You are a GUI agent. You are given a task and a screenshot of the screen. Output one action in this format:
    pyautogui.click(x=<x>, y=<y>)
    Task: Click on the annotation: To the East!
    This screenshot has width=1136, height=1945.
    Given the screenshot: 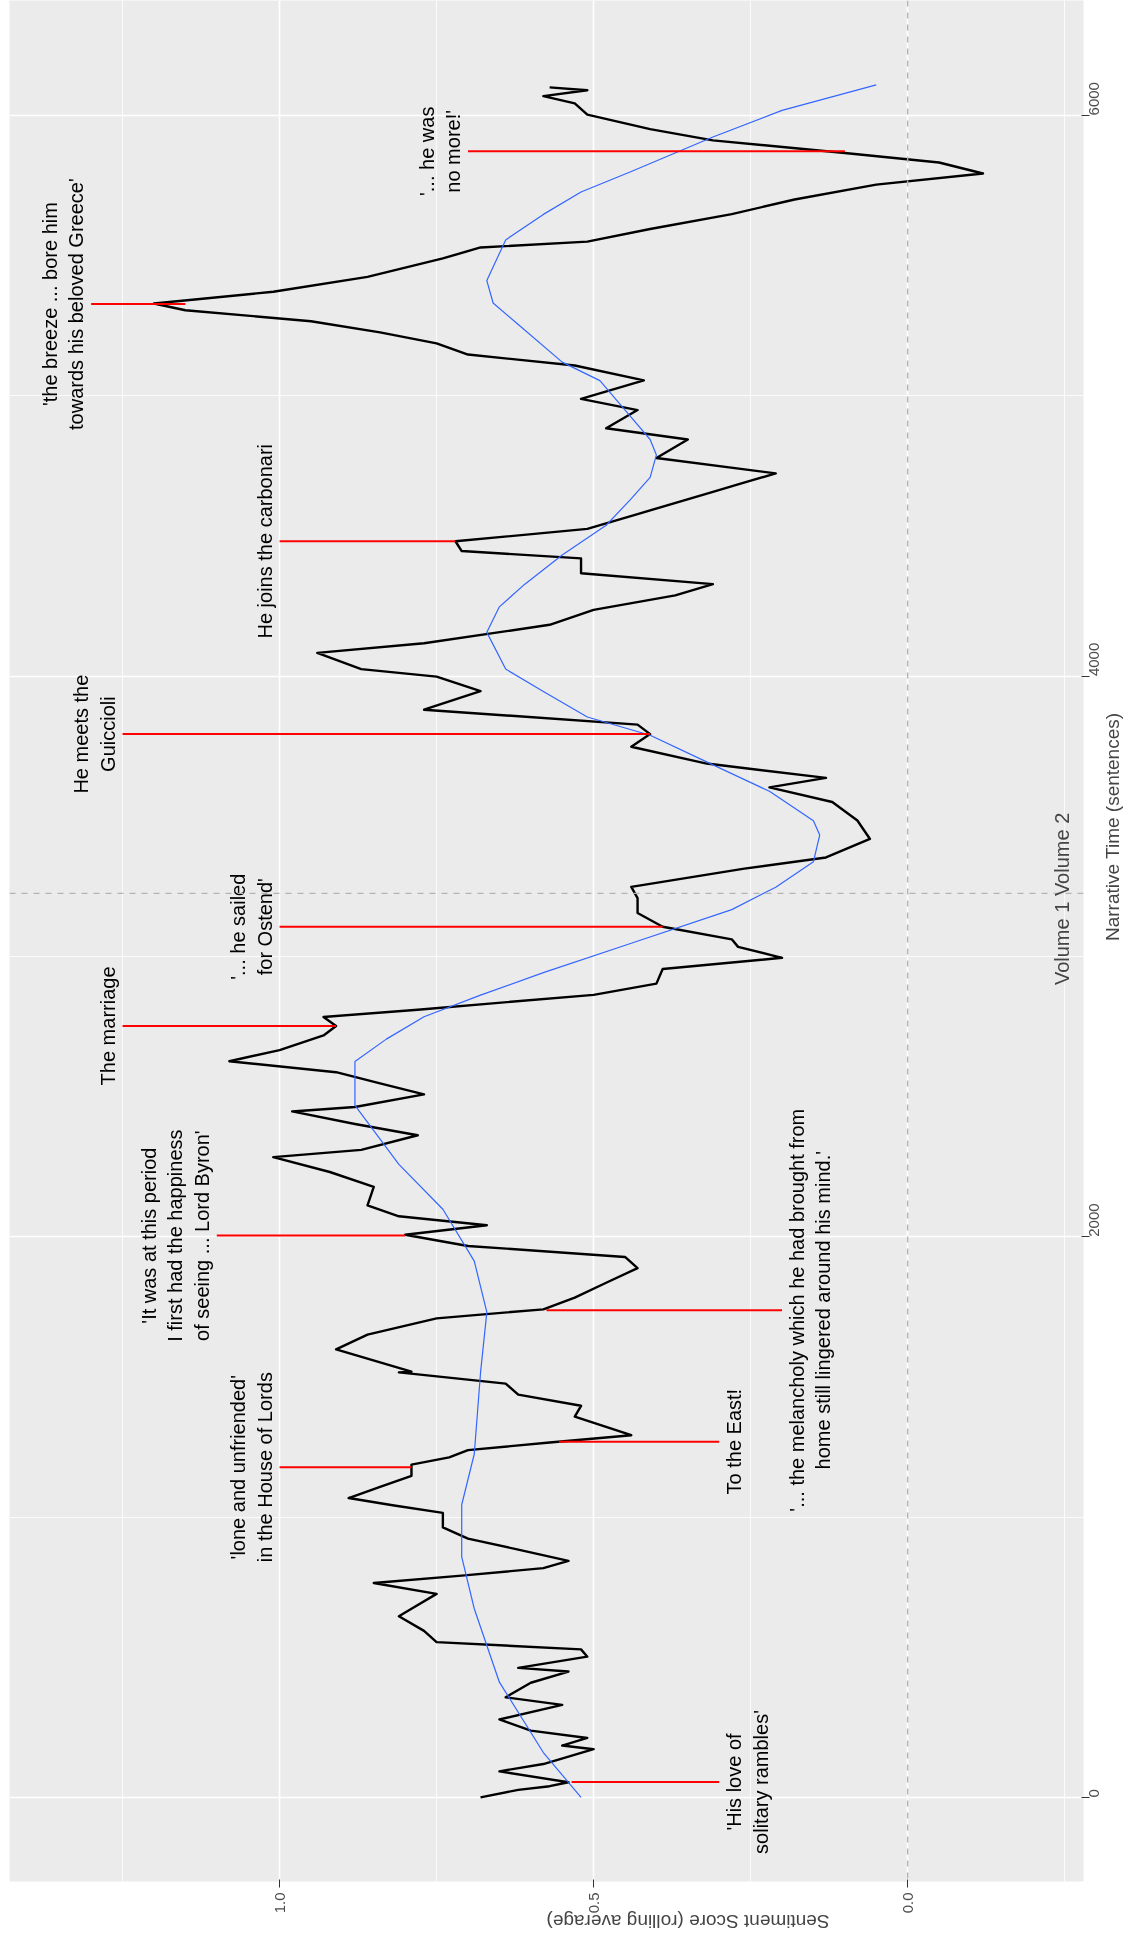 What is the action you would take?
    pyautogui.click(x=734, y=1441)
    